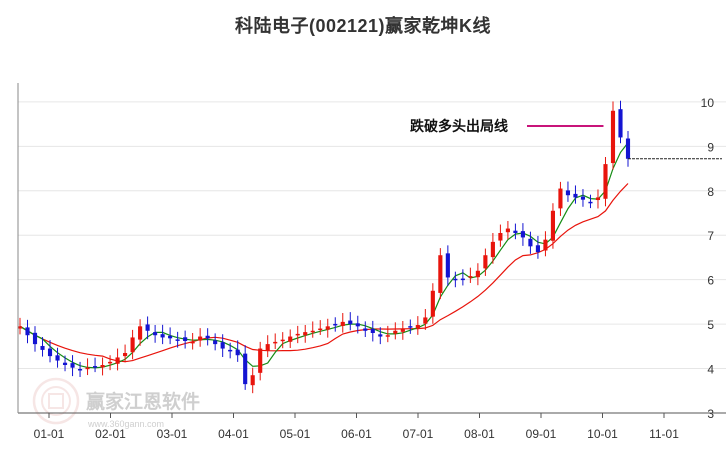 The height and width of the screenshot is (450, 726). Describe the element at coordinates (110, 434) in the screenshot. I see `x-tick-label: 02-01` at that location.